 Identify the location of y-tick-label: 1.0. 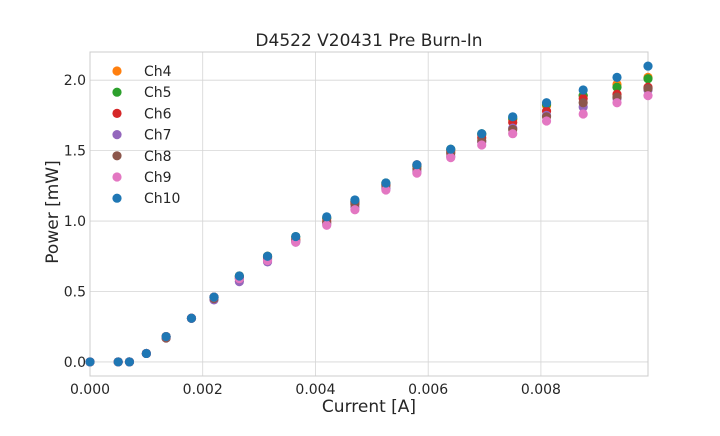
(75, 222).